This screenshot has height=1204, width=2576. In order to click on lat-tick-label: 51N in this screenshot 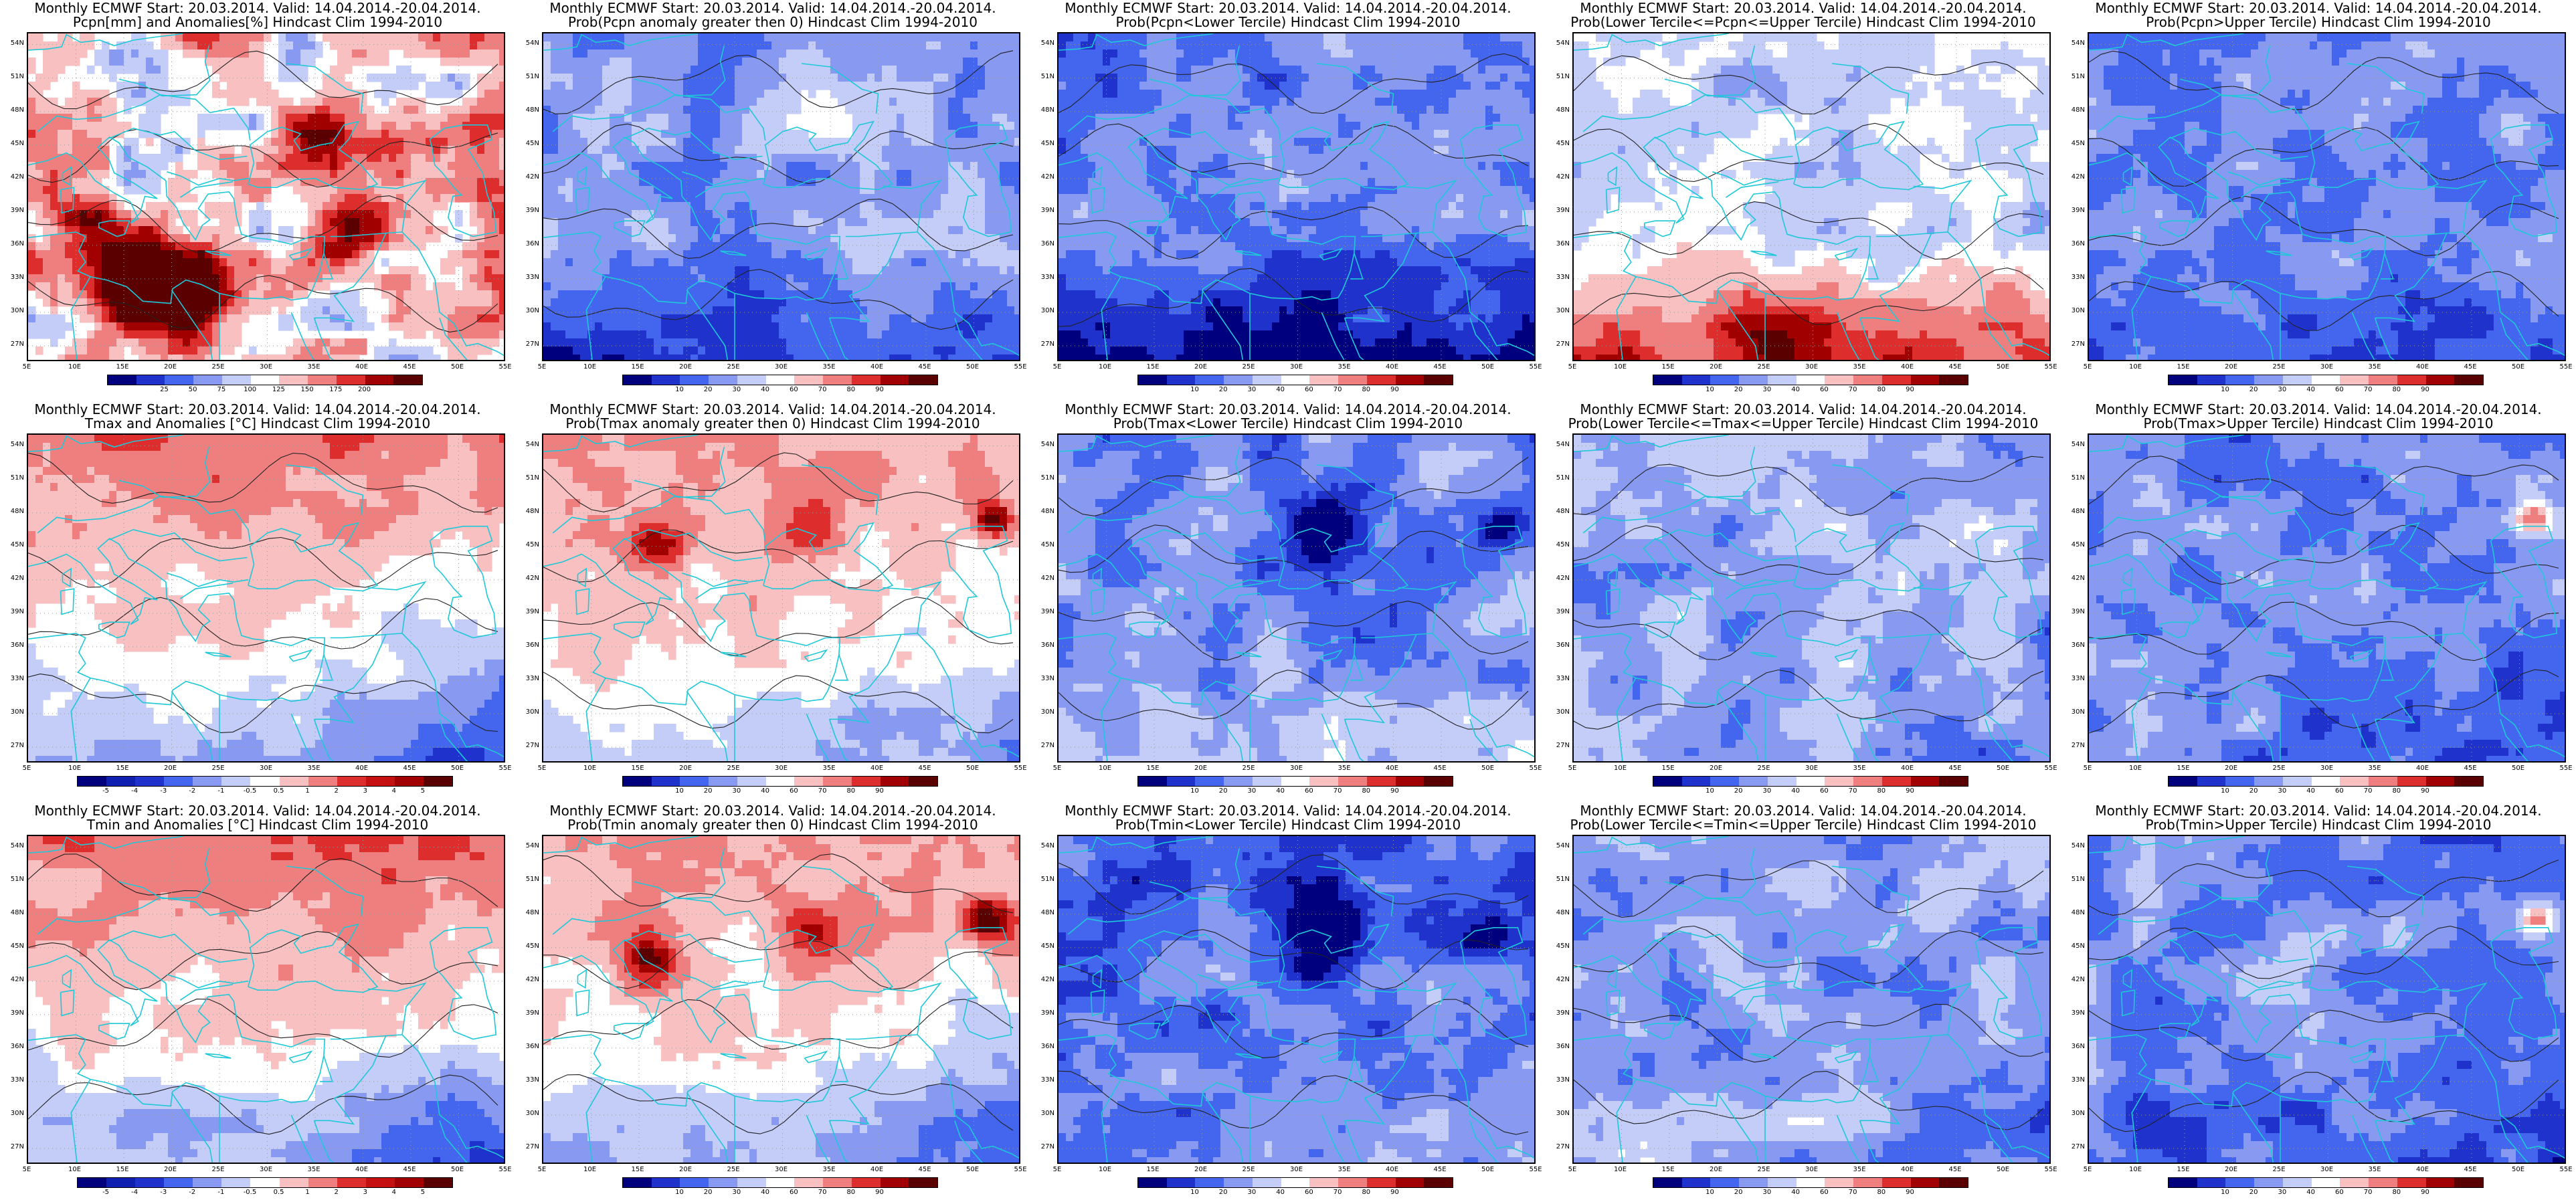, I will do `click(1558, 76)`.